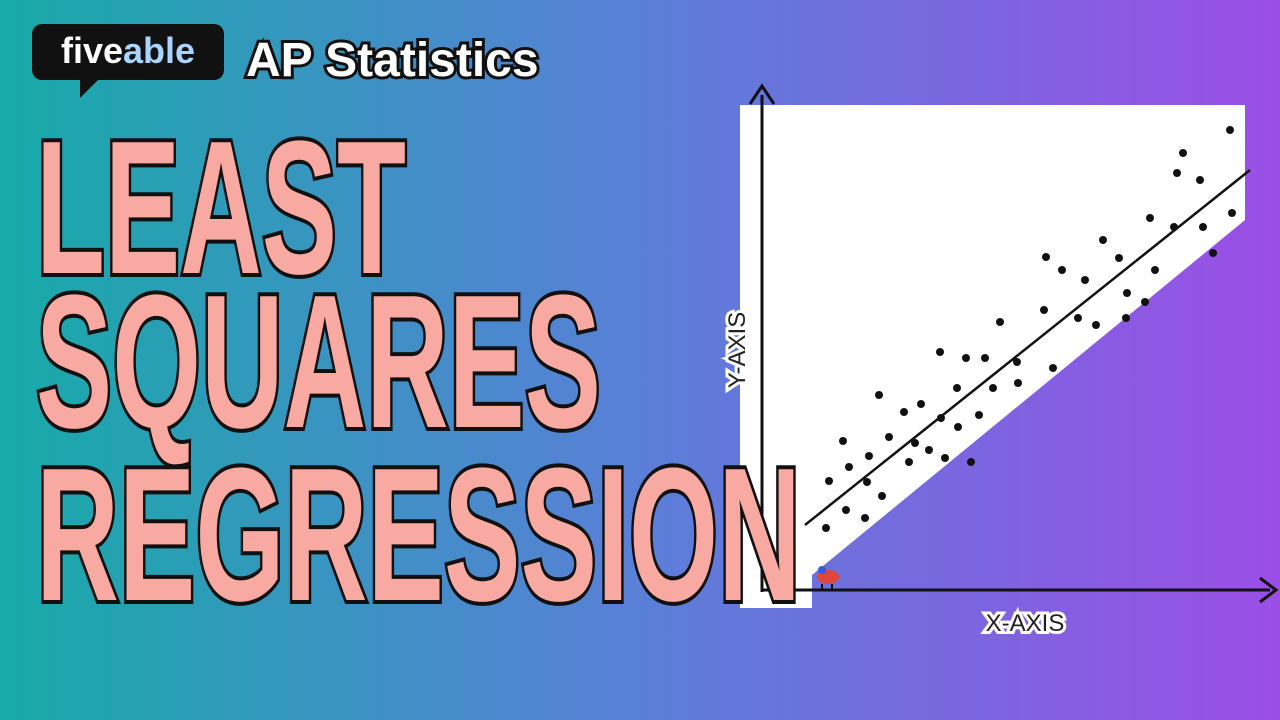 This screenshot has width=1280, height=720. Describe the element at coordinates (828, 578) in the screenshot. I see `mascot` at that location.